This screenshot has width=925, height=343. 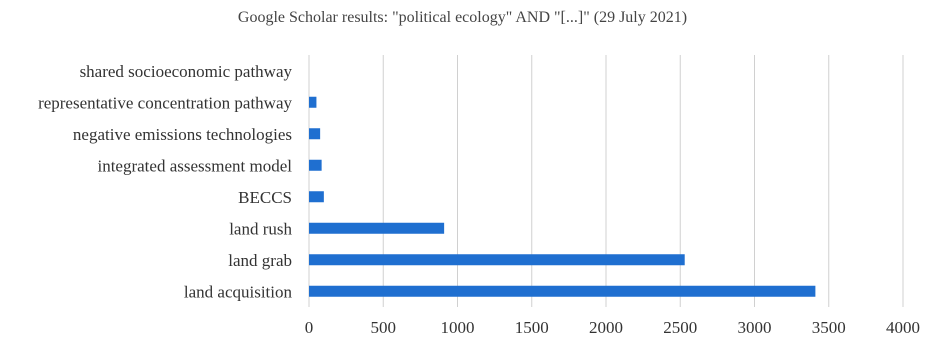 I want to click on x-tick-label: 1500, so click(x=532, y=327).